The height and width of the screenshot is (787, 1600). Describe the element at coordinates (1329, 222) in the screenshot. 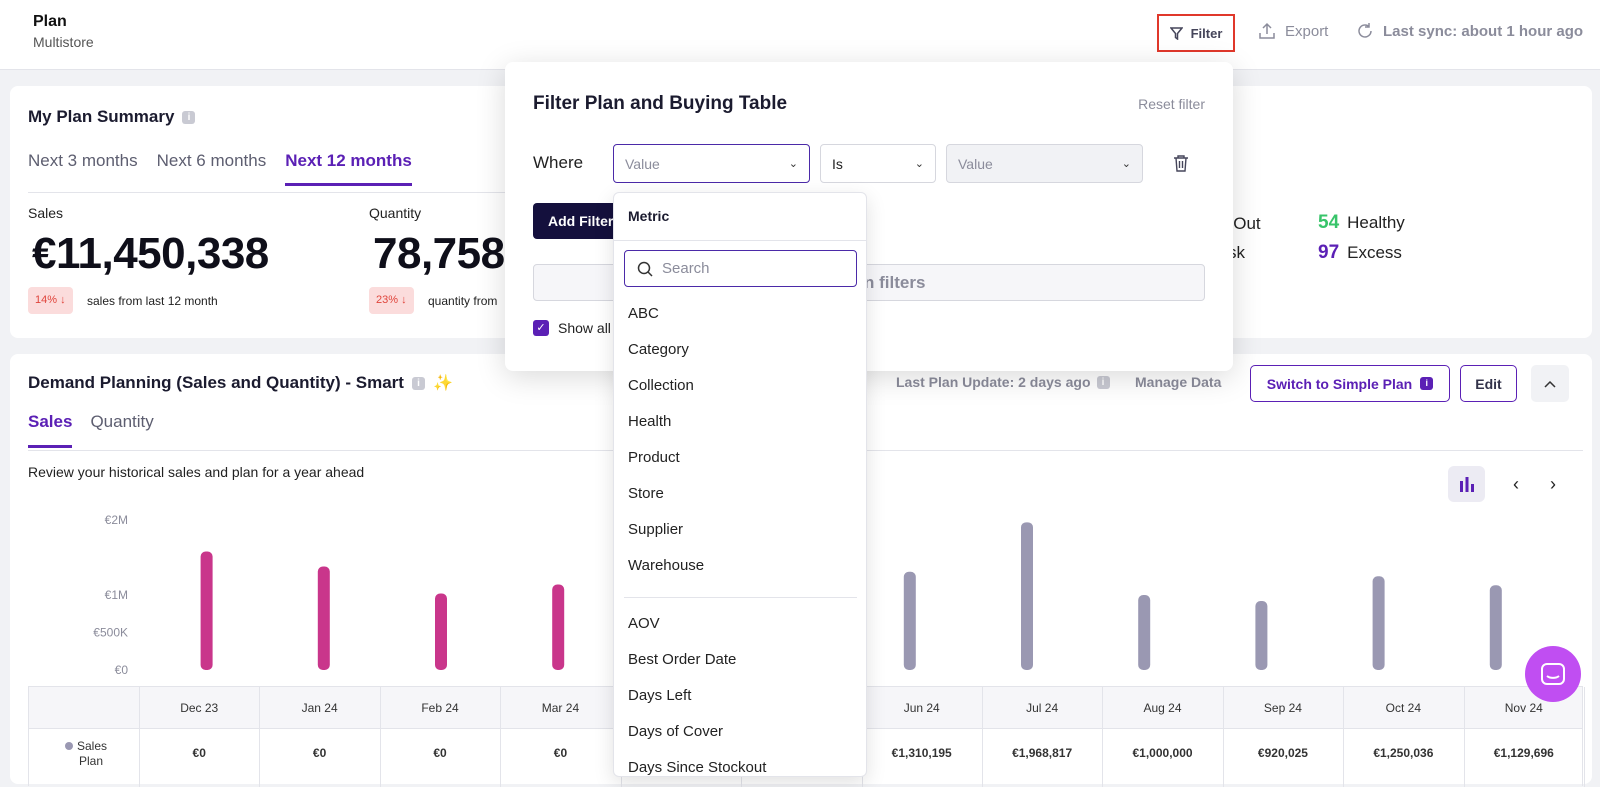

I see `healthy-count: 54` at that location.